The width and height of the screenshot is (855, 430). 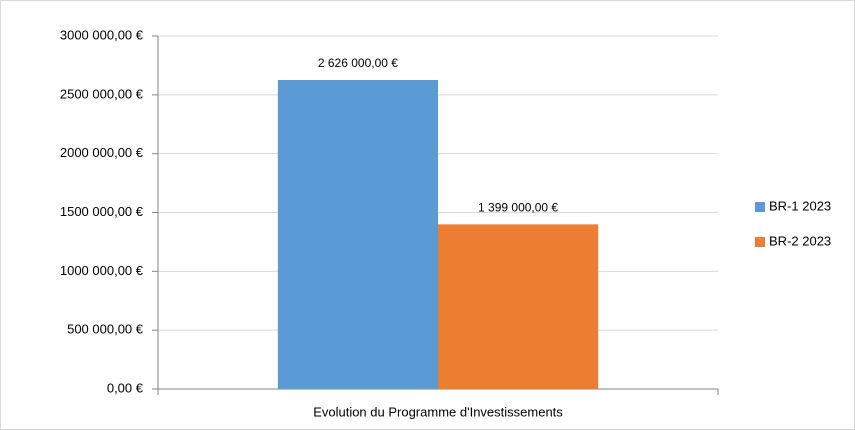 What do you see at coordinates (518, 208) in the screenshot?
I see `value-label: 1 399 000,00 €` at bounding box center [518, 208].